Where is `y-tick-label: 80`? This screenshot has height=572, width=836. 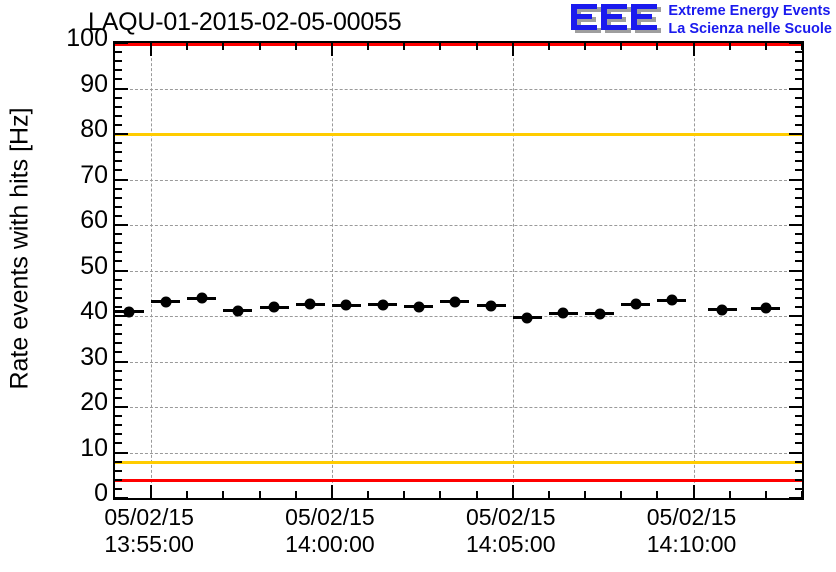
y-tick-label: 80 is located at coordinates (94, 129).